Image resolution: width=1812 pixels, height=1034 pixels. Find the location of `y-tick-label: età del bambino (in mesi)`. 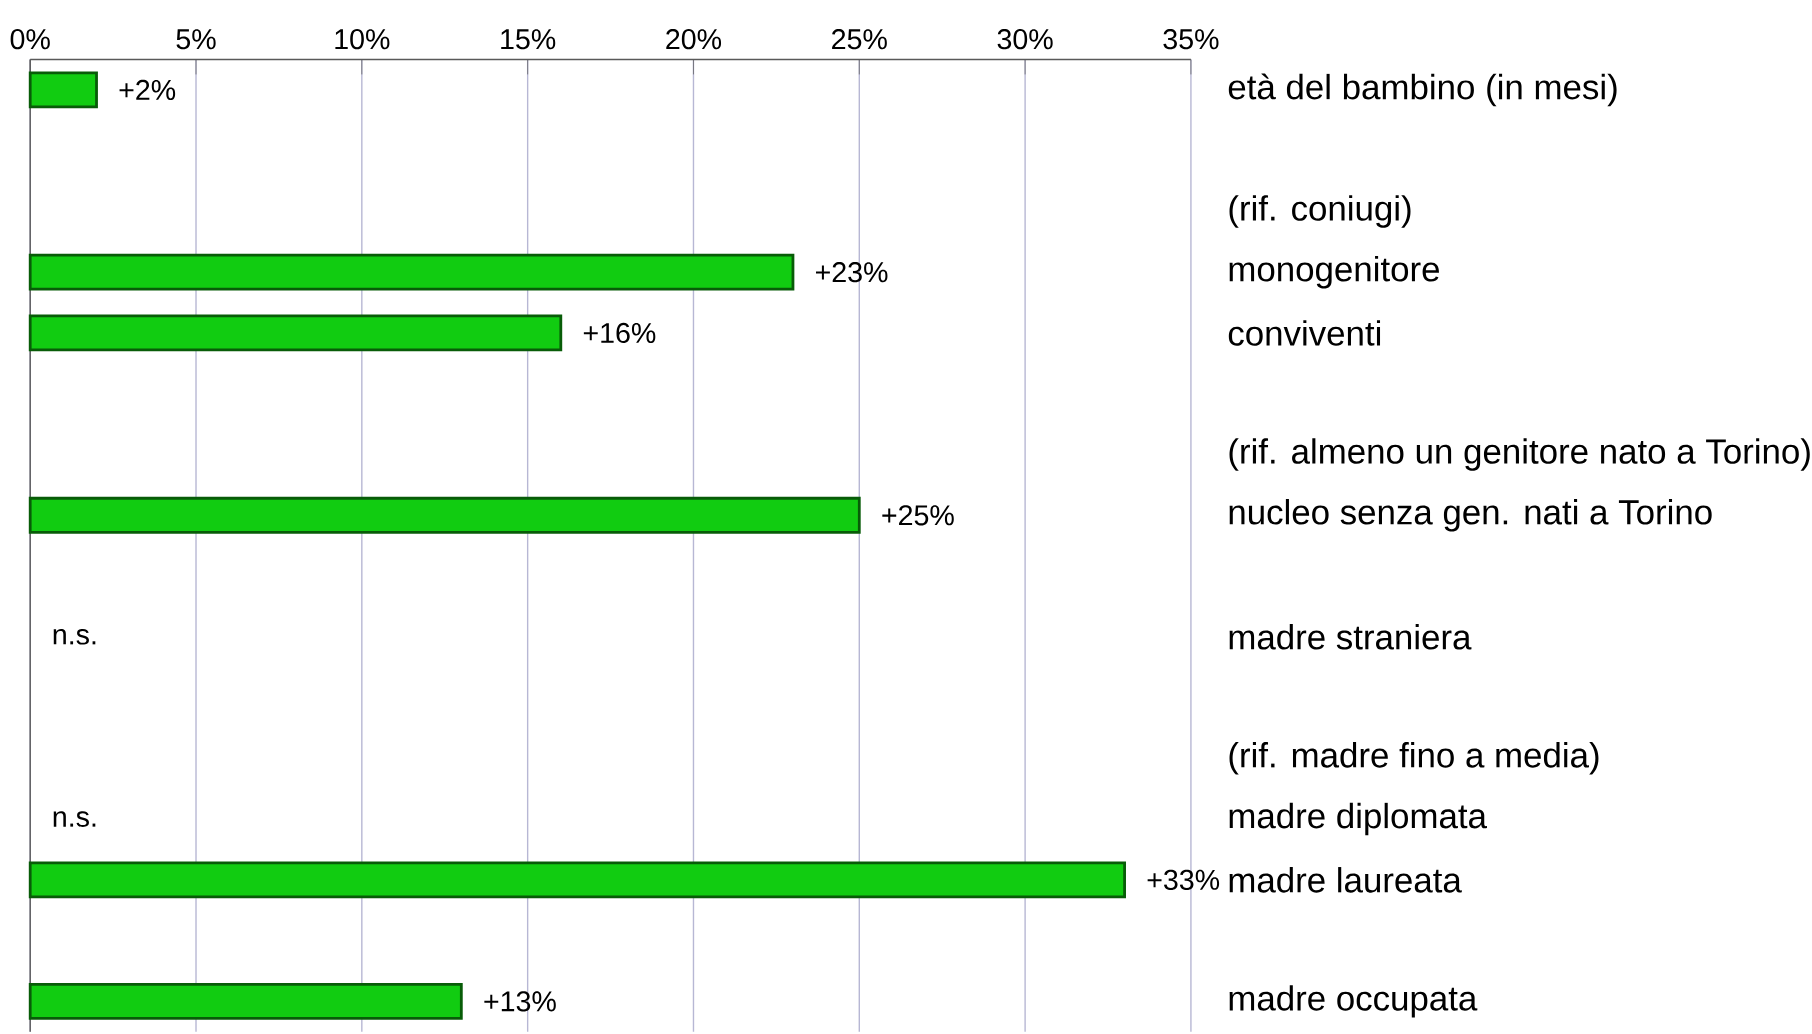

y-tick-label: età del bambino (in mesi) is located at coordinates (1422, 90).